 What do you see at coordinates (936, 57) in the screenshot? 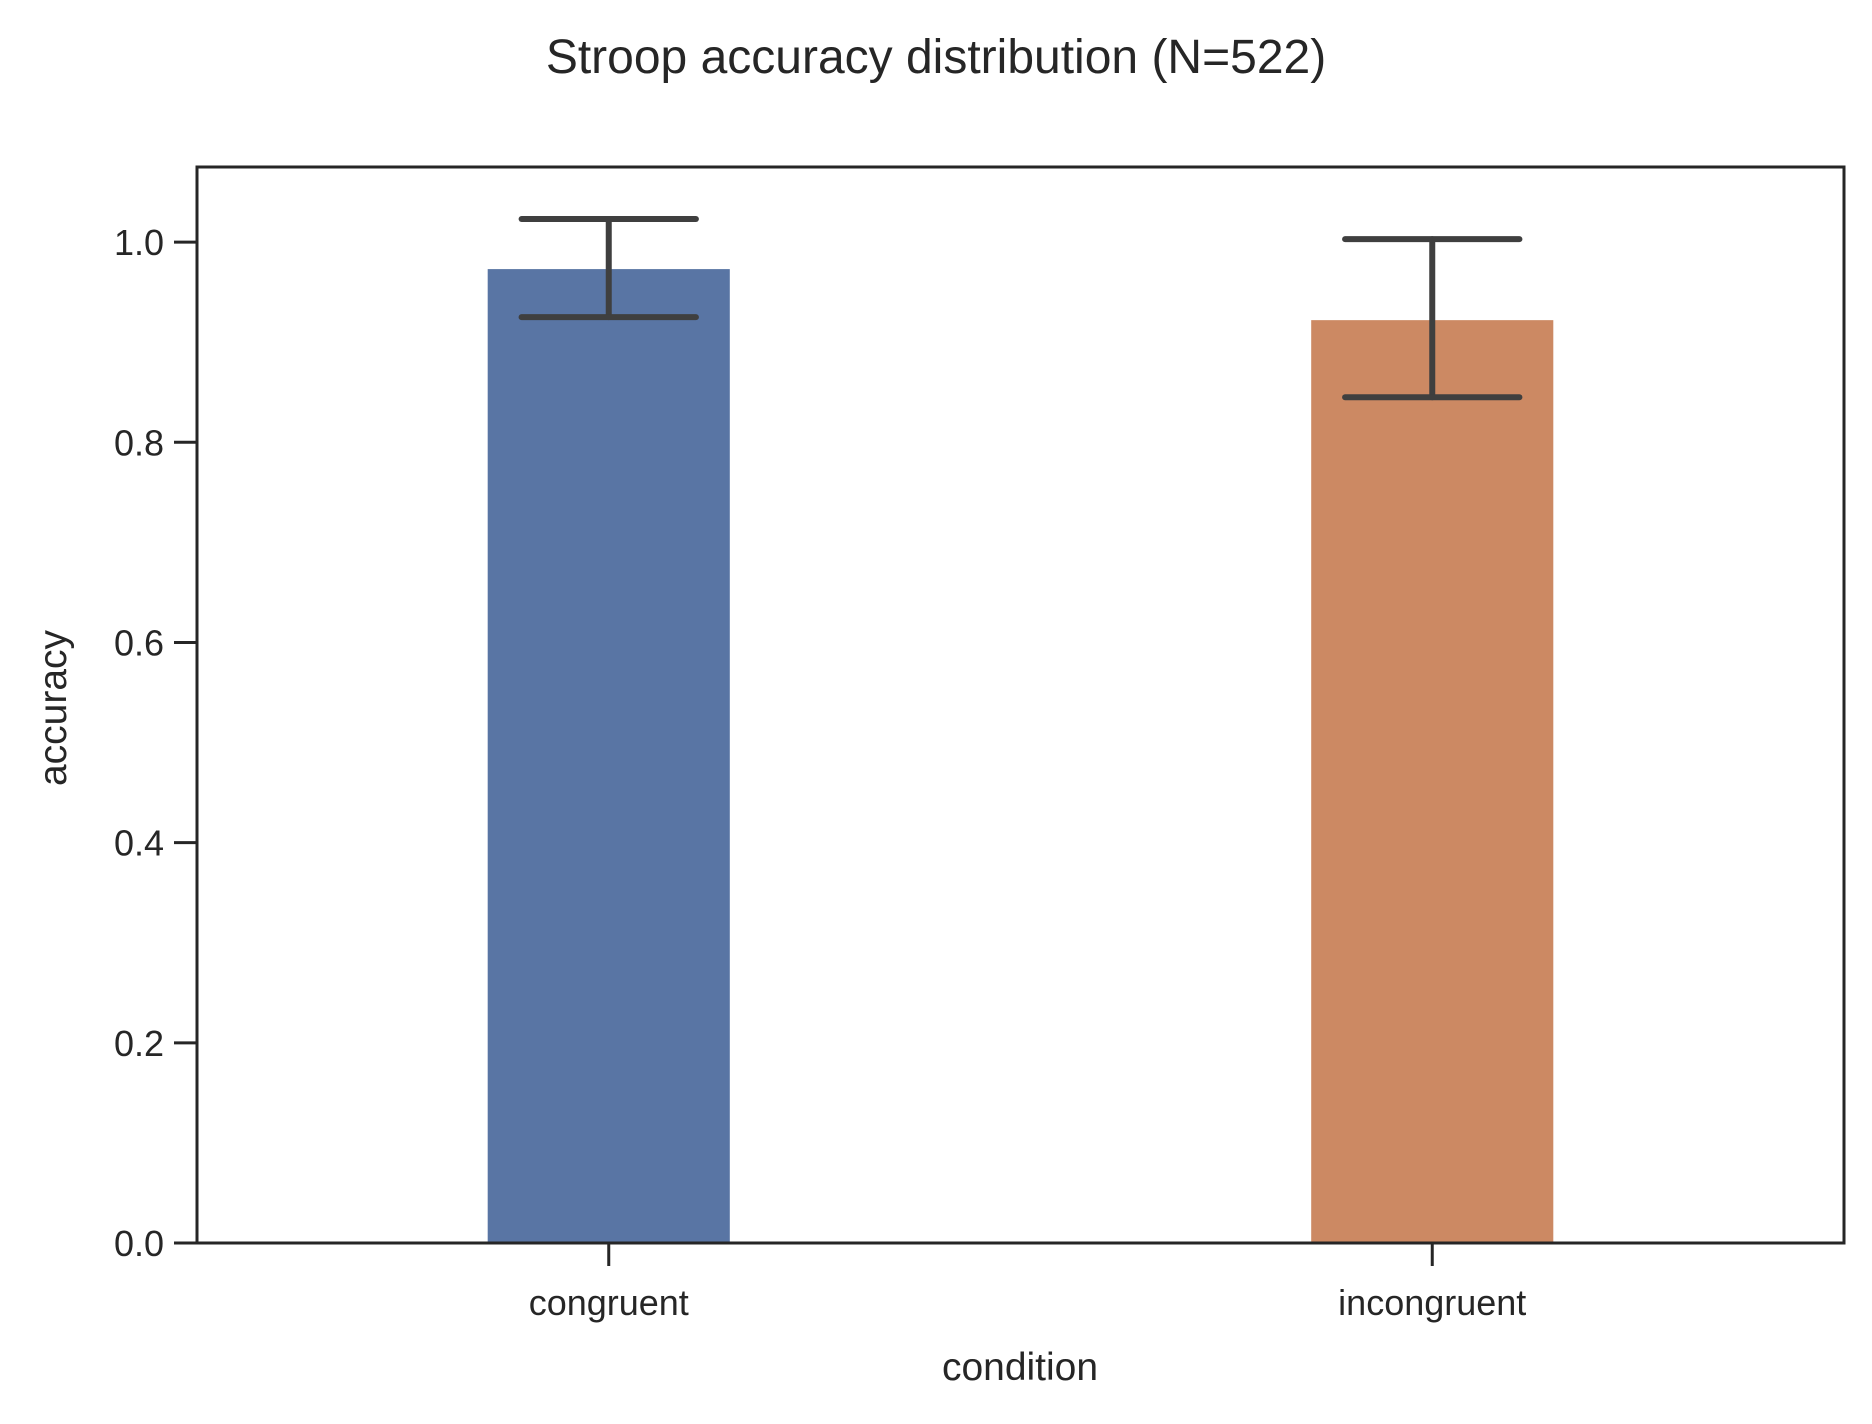
I see `chart-title: Stroop accuracy distribution (N=522)` at bounding box center [936, 57].